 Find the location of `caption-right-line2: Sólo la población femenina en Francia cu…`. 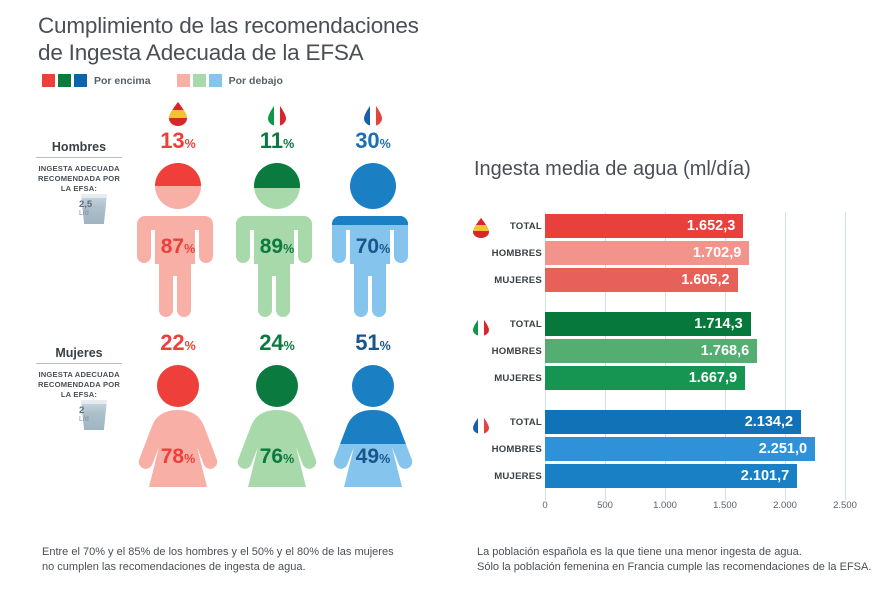

caption-right-line2: Sólo la población femenina en Francia cu… is located at coordinates (674, 567).